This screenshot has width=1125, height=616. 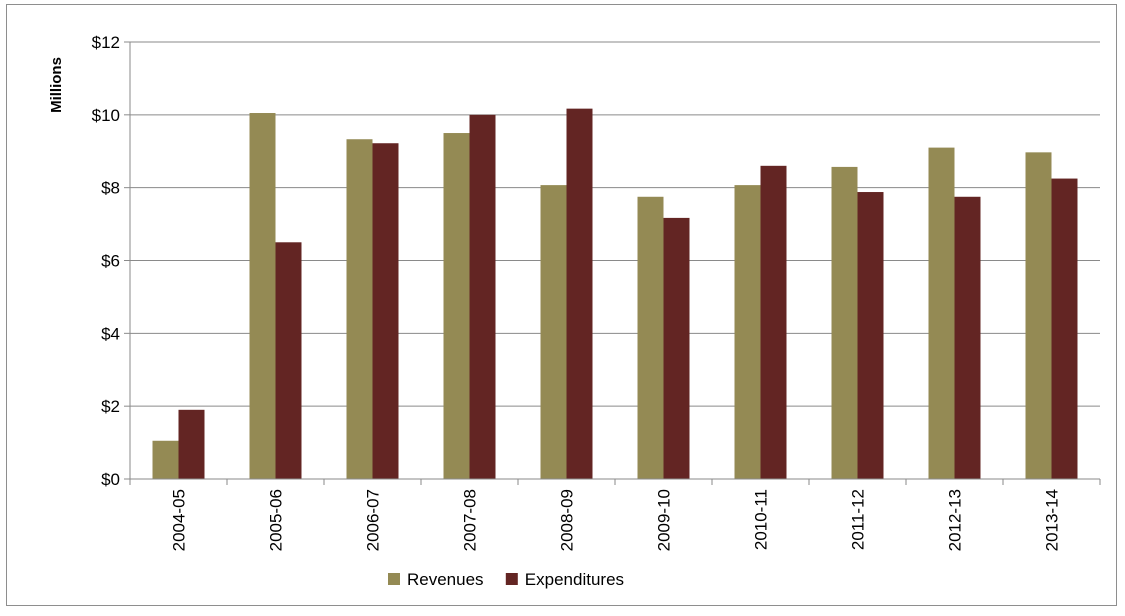 What do you see at coordinates (470, 520) in the screenshot?
I see `x-tick-label: 2007-08` at bounding box center [470, 520].